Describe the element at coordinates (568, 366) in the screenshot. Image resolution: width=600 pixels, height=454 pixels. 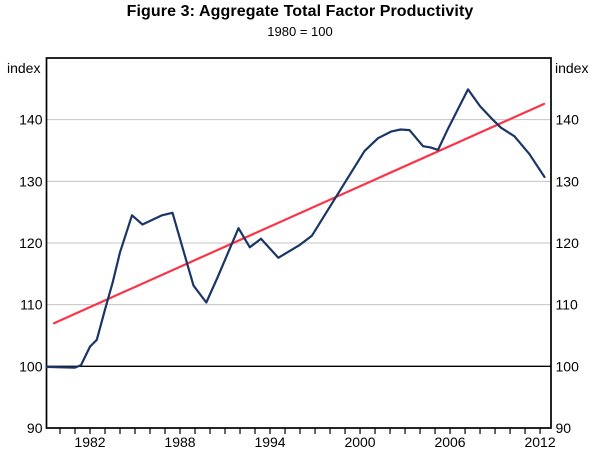
I see `y-tick-label-right: 100` at that location.